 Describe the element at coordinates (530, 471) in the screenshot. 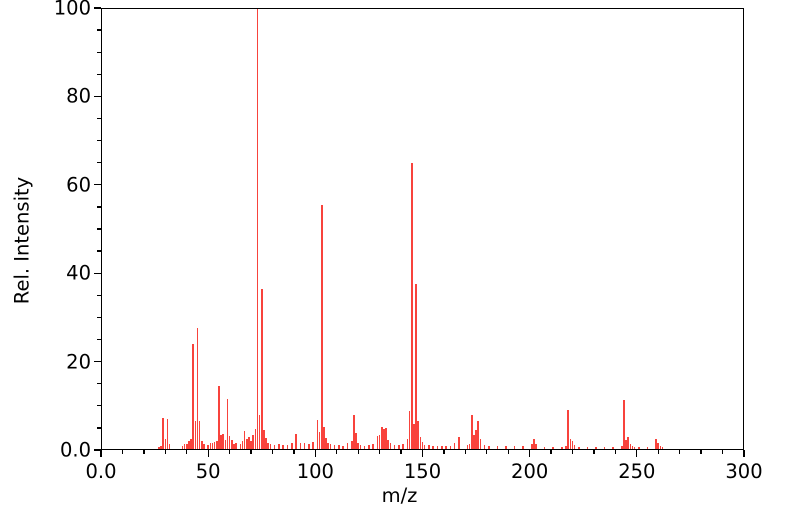

I see `x-tick-label: 200` at that location.